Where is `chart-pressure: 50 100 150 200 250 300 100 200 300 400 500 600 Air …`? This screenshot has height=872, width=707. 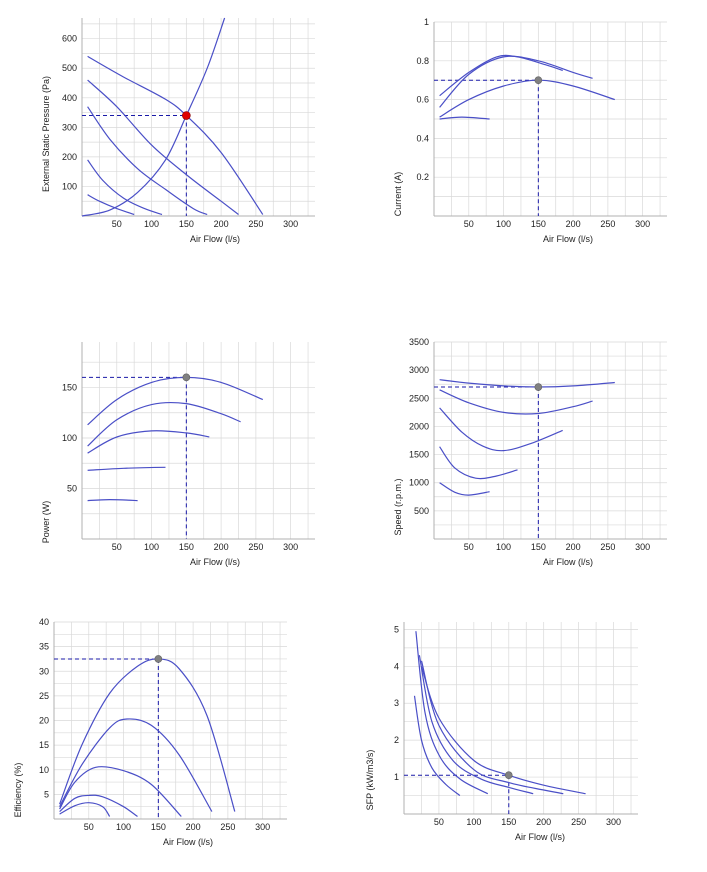
chart-pressure: 50 100 150 200 250 300 100 200 300 400 500 600 Air … is located at coordinates (178, 130).